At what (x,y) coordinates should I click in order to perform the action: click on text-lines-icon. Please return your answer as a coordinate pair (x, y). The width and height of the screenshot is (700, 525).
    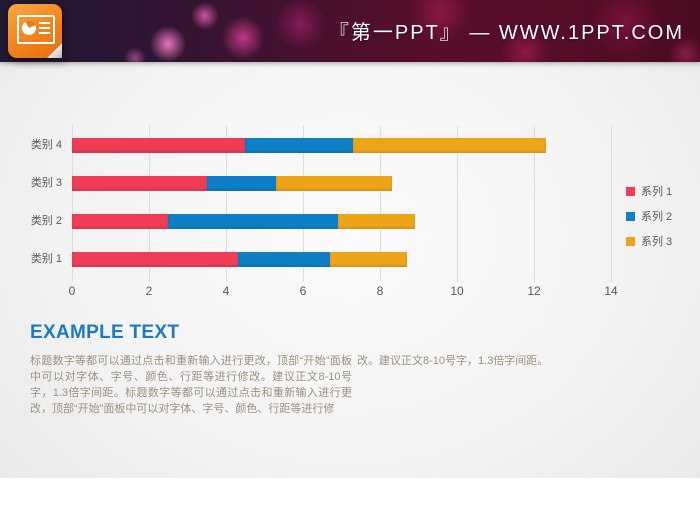
    Looking at the image, I should click on (44, 29).